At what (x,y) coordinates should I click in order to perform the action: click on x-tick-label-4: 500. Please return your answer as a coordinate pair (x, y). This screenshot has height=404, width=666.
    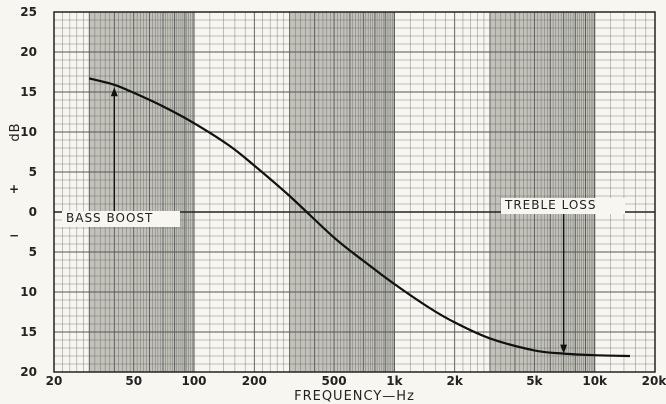
    Looking at the image, I should click on (334, 381).